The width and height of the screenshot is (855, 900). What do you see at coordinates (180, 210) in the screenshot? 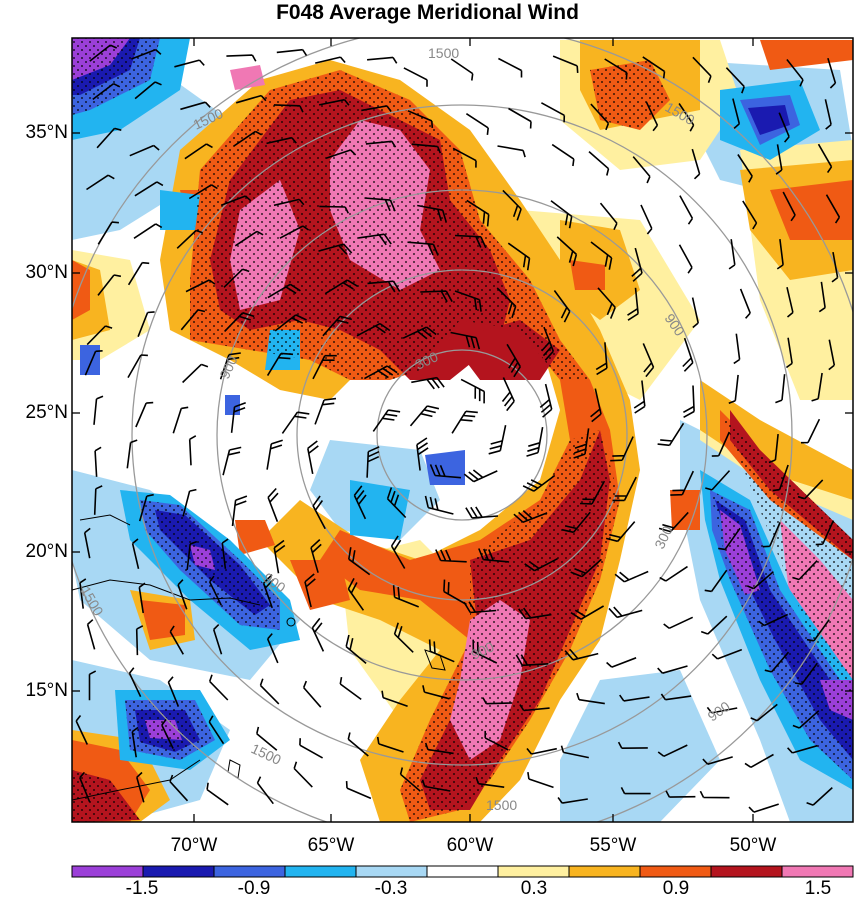
I see `cyan-region` at bounding box center [180, 210].